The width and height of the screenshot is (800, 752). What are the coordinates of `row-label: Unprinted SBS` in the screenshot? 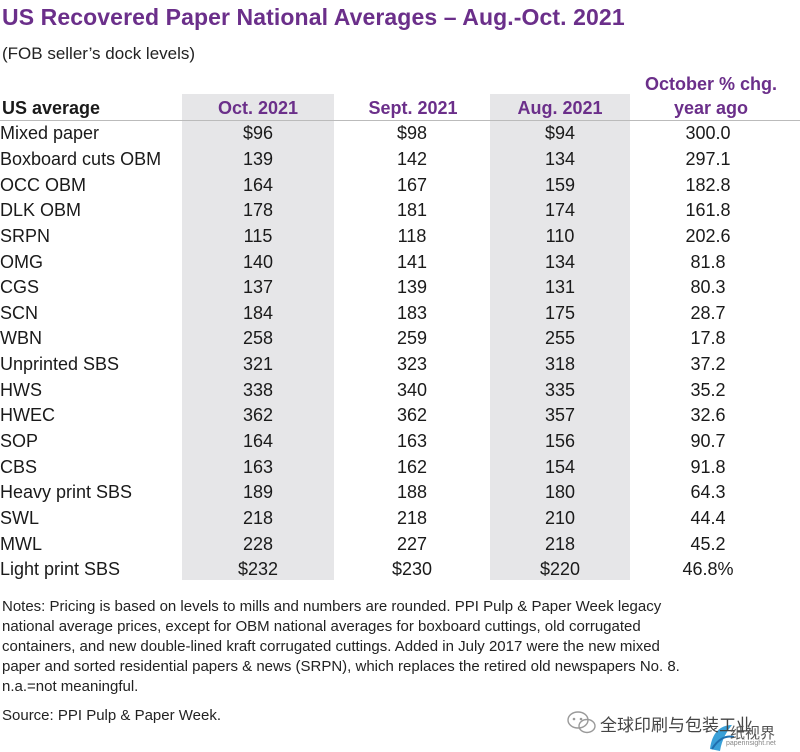 It's located at (60, 364).